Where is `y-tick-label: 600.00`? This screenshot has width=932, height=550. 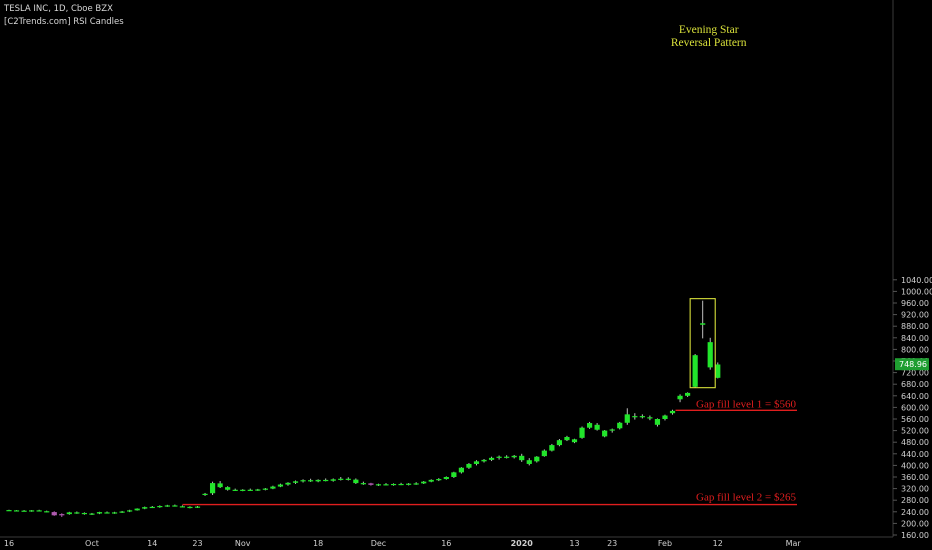
y-tick-label: 600.00 is located at coordinates (915, 407).